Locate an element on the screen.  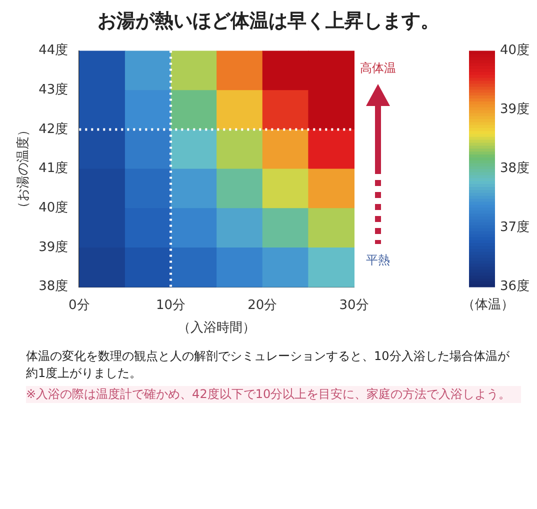
x-tick-label: 0分 is located at coordinates (79, 305).